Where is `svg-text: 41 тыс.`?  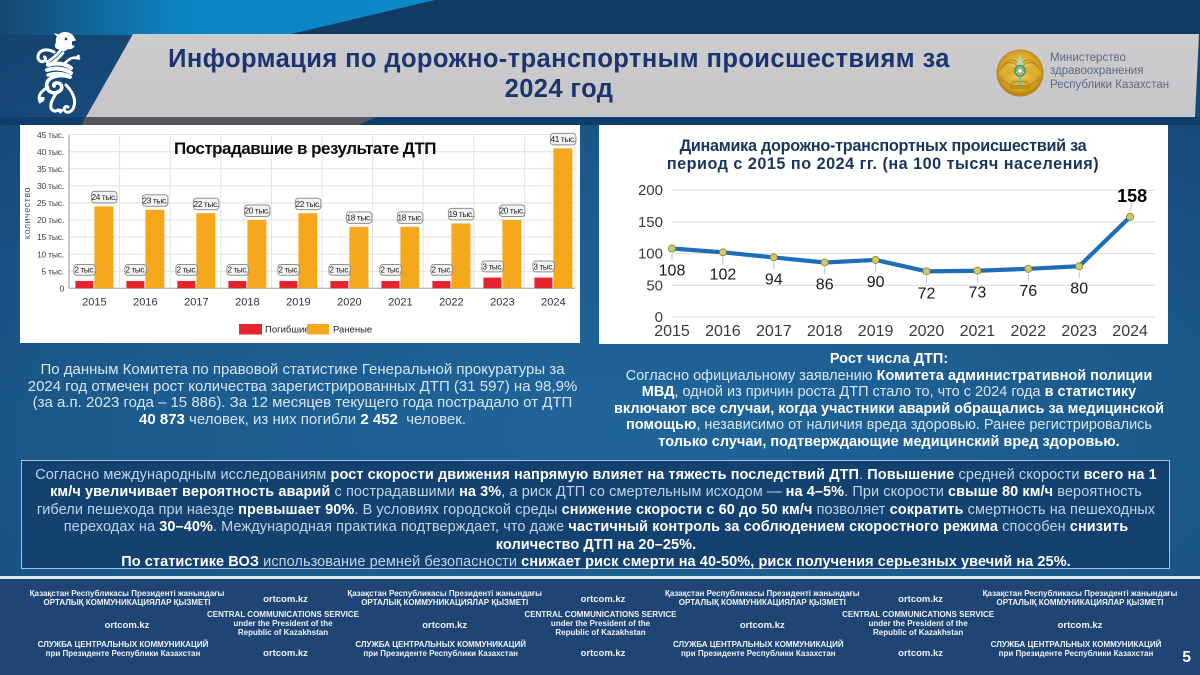
svg-text: 41 тыс. is located at coordinates (562, 139).